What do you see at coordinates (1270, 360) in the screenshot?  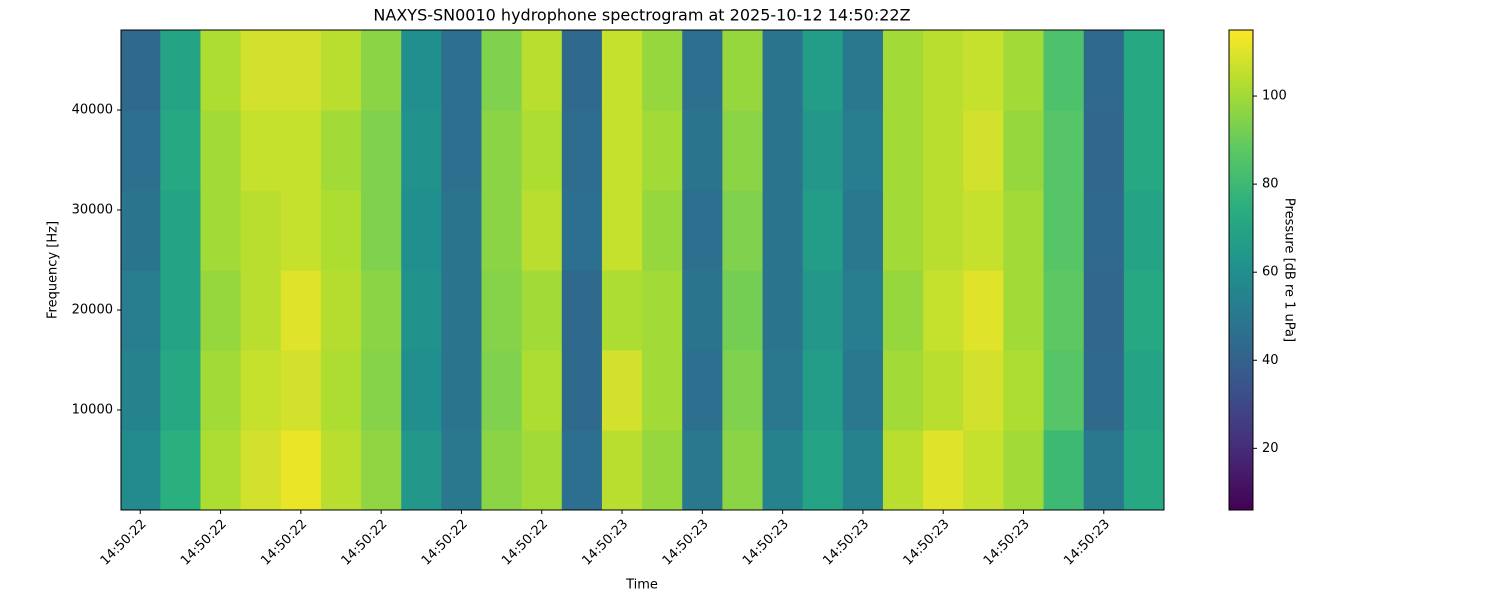 I see `colorbar-tick-label: 40` at bounding box center [1270, 360].